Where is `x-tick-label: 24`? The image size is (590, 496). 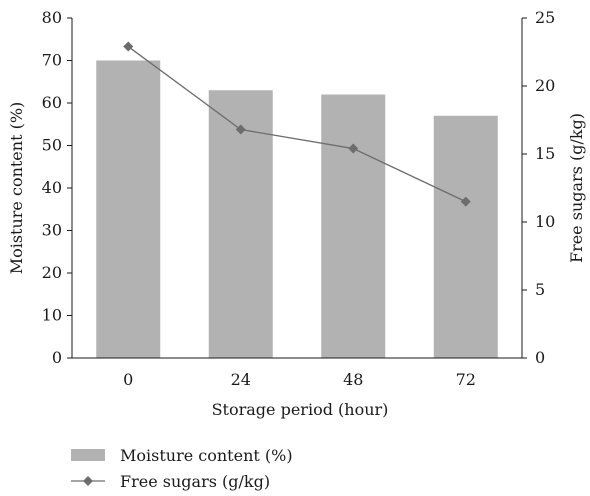
x-tick-label: 24 is located at coordinates (241, 379).